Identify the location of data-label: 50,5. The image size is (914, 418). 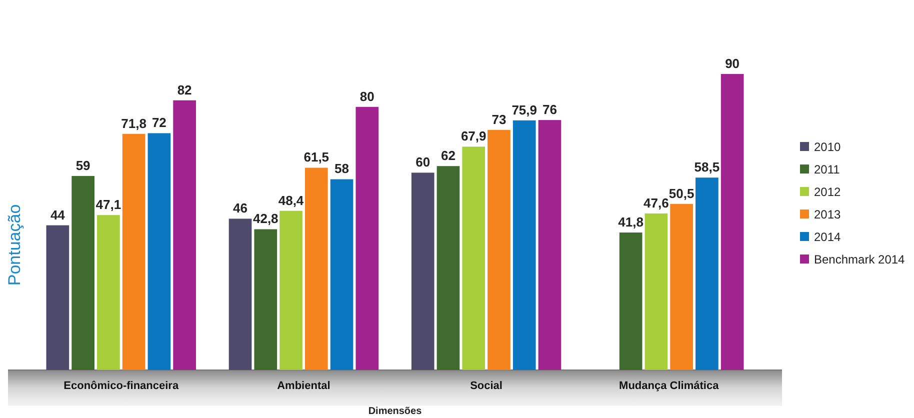
(681, 193).